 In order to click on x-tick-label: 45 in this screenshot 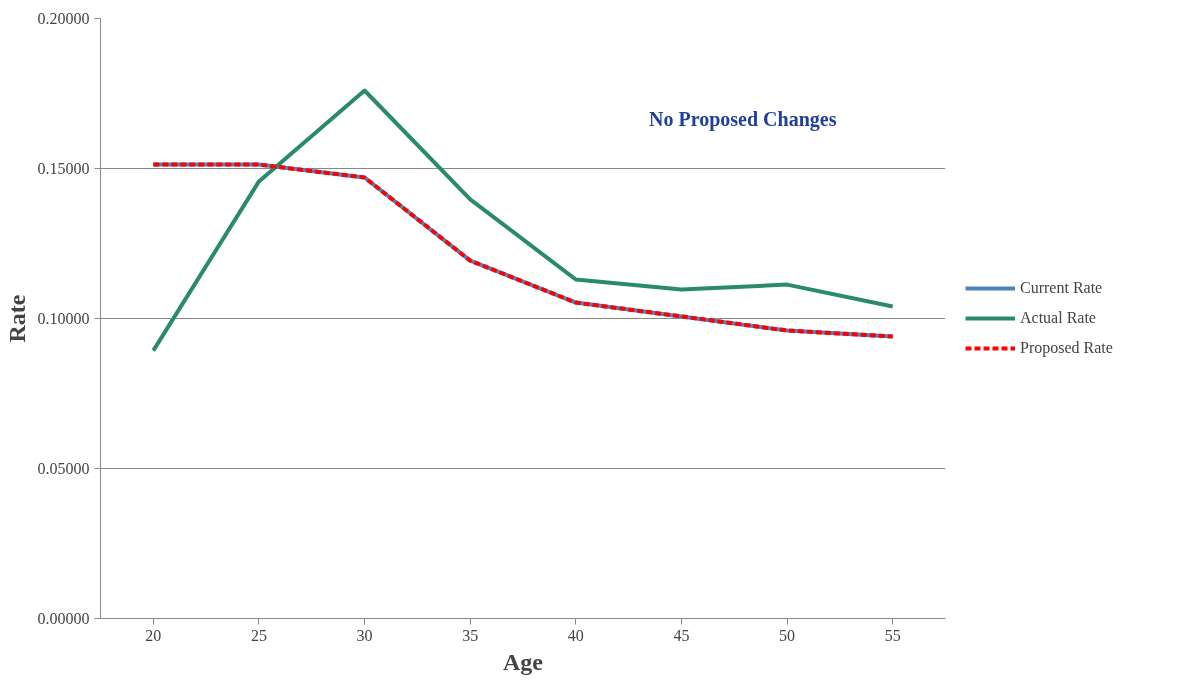, I will do `click(681, 635)`.